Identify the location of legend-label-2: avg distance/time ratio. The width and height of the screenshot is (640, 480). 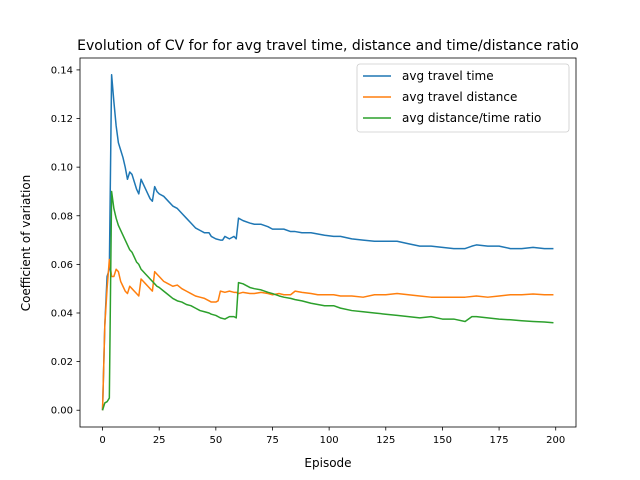
(471, 118).